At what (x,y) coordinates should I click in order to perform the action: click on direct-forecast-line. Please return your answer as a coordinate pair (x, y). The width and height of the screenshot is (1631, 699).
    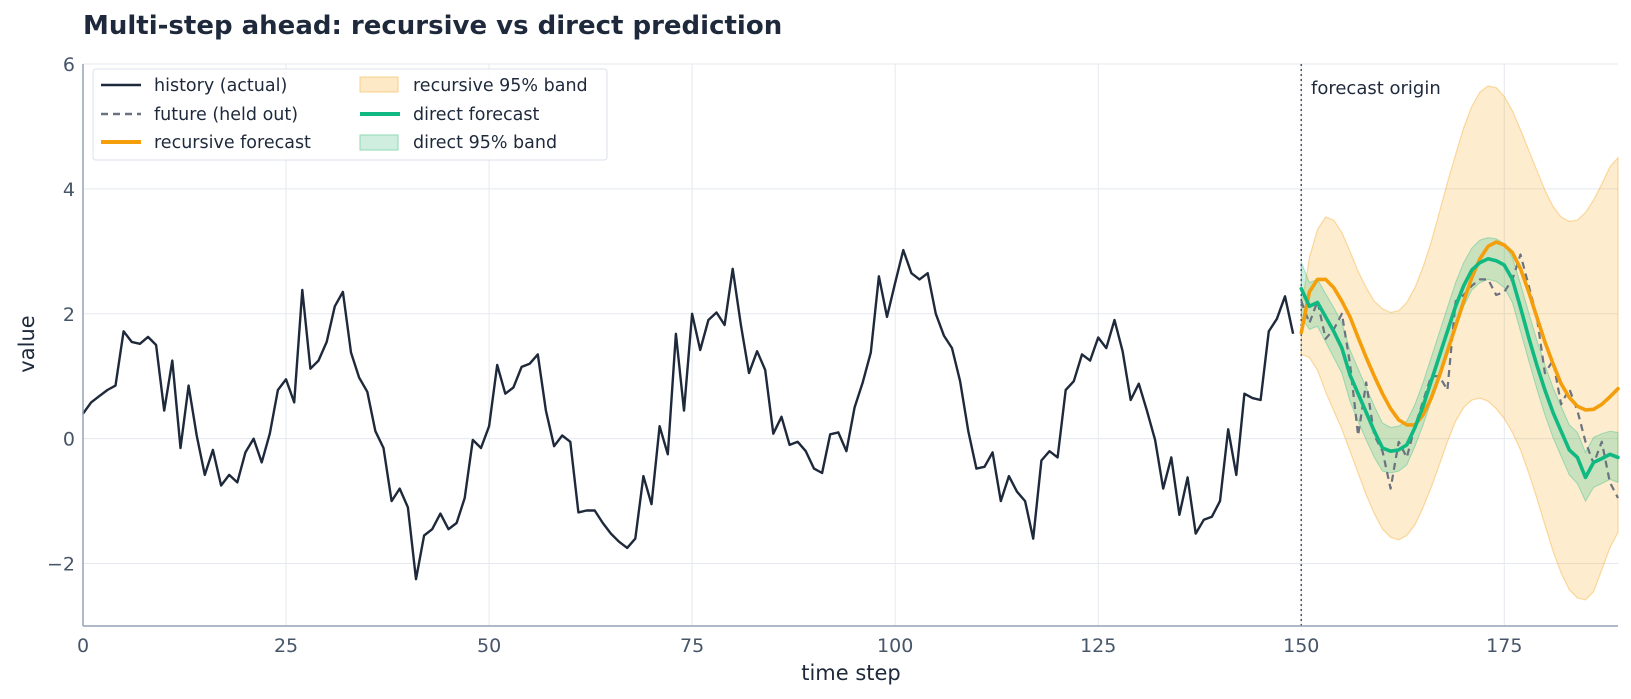
    Looking at the image, I should click on (1459, 368).